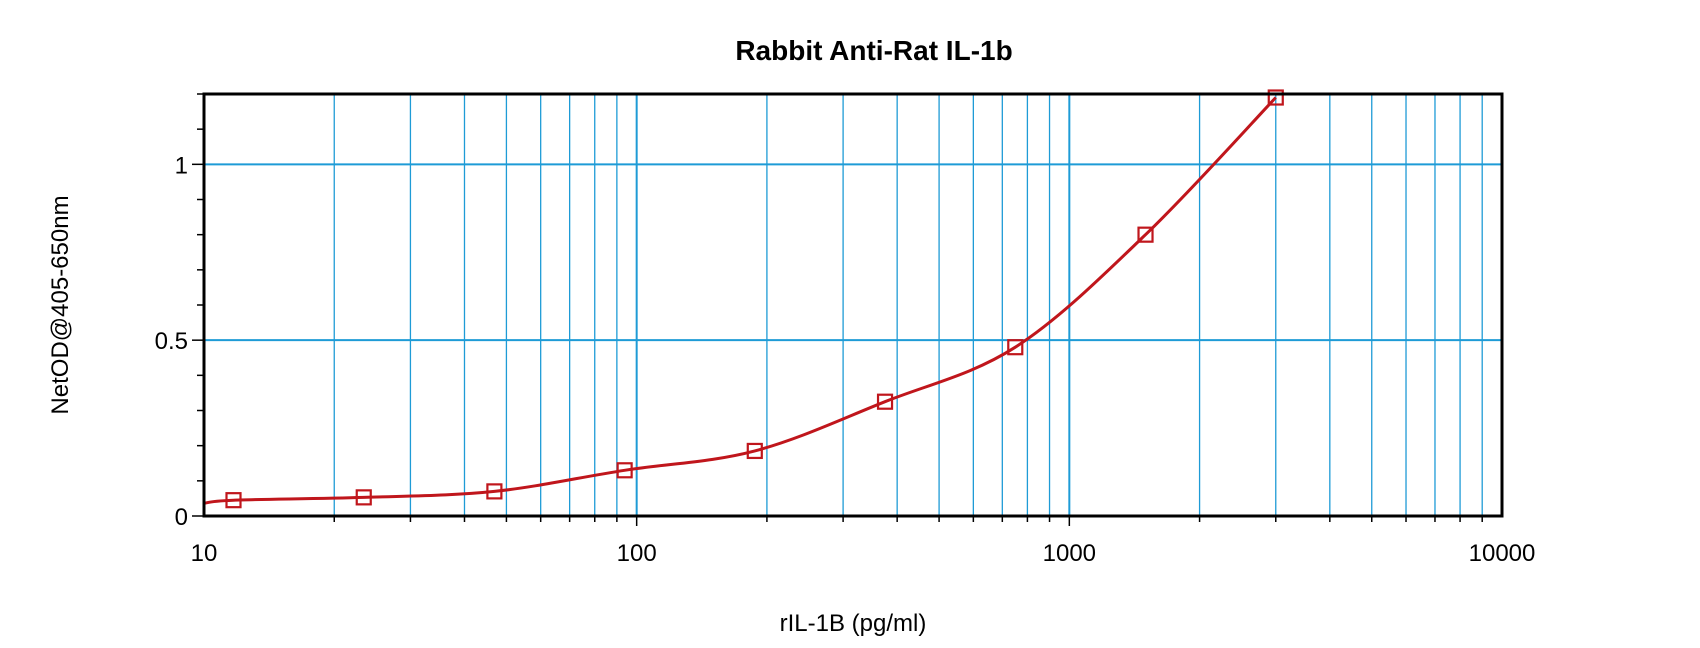 This screenshot has width=1700, height=648. I want to click on x-tick-label: 10, so click(204, 553).